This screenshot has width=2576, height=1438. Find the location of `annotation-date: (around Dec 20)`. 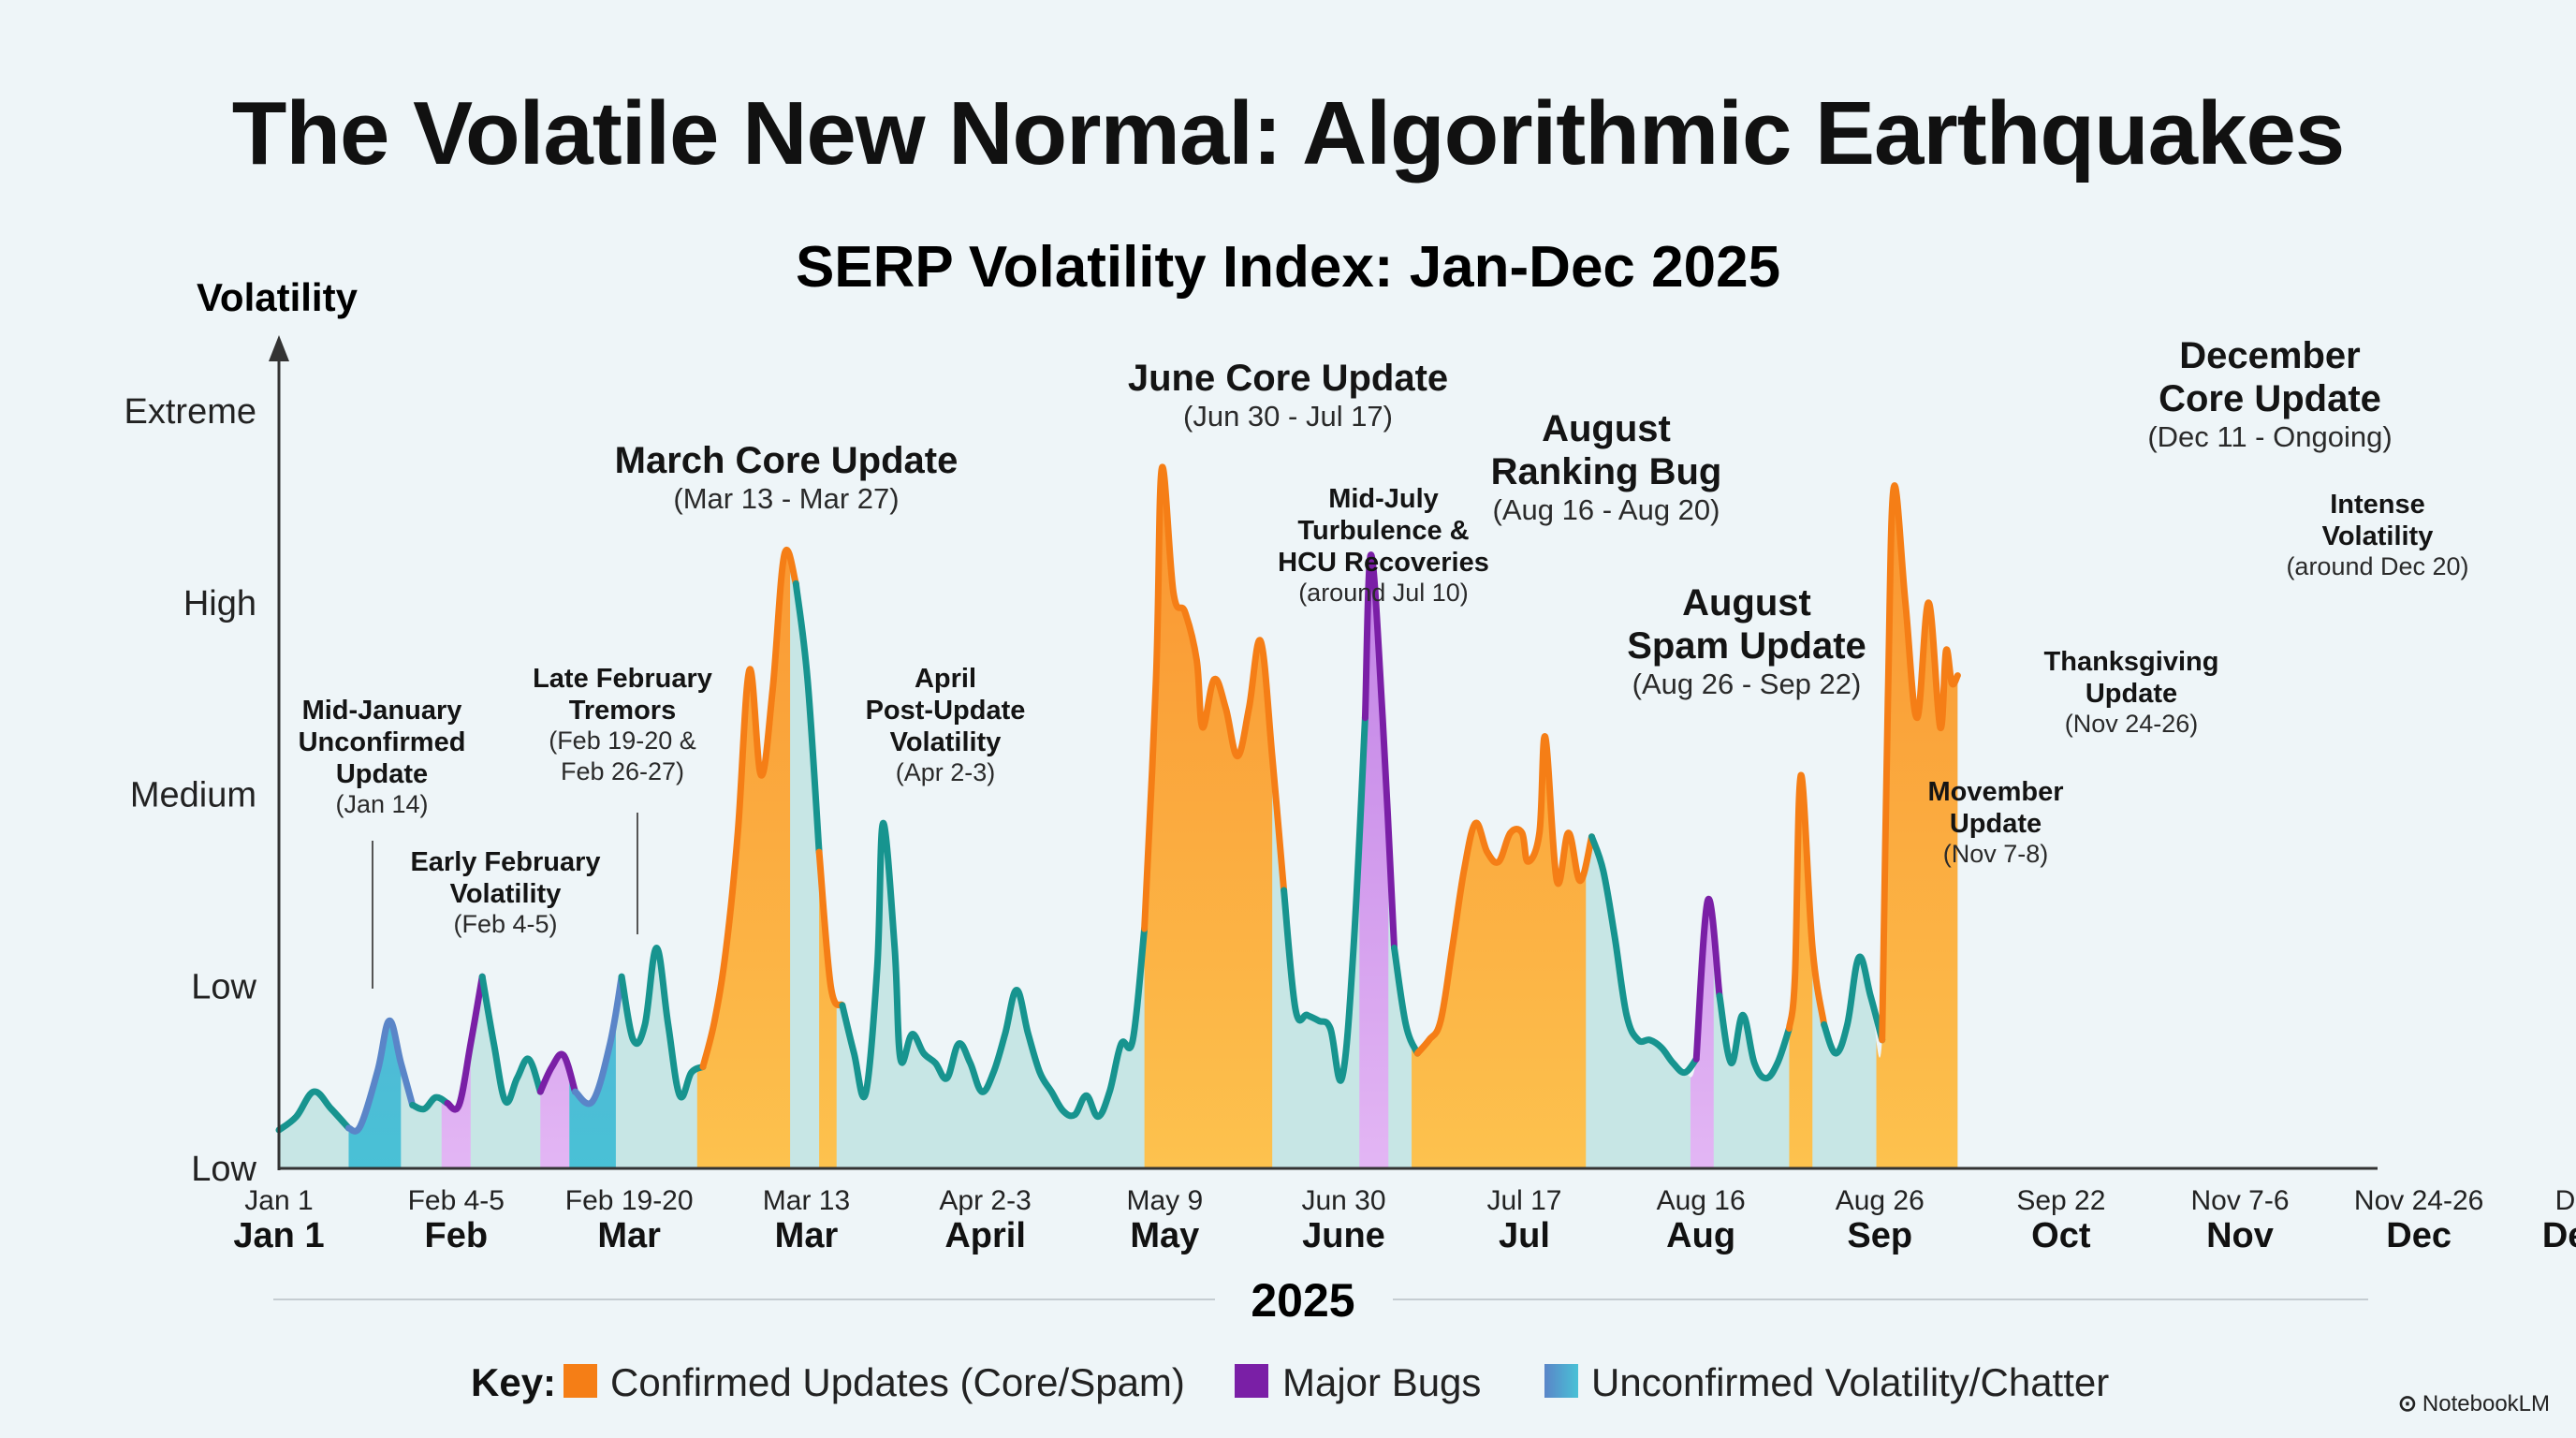

annotation-date: (around Dec 20) is located at coordinates (2377, 566).